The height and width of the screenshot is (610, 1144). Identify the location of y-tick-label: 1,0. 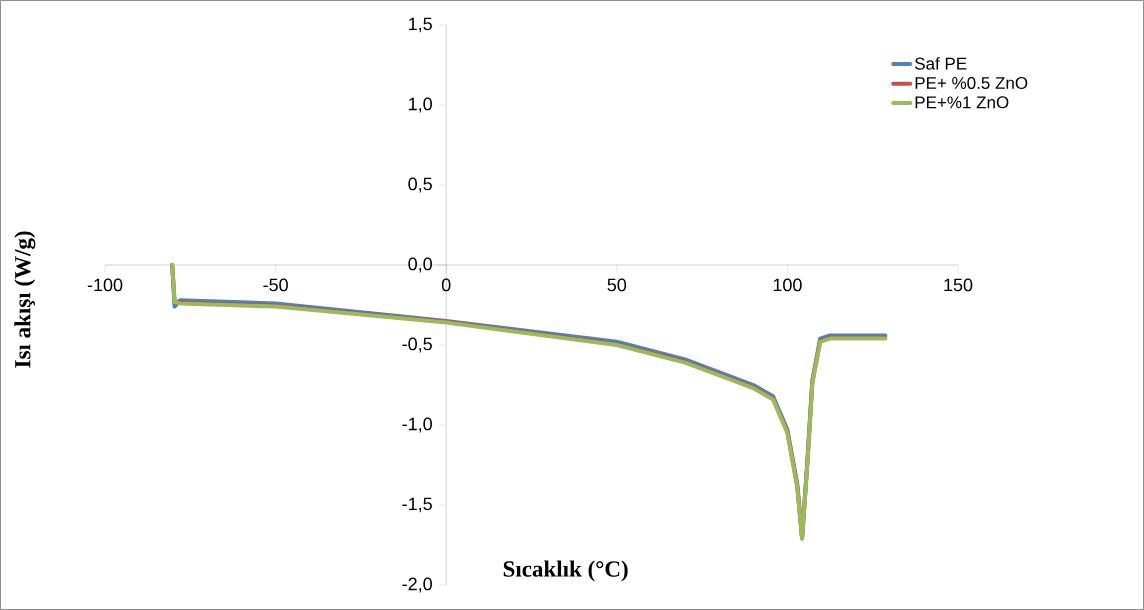
(420, 105).